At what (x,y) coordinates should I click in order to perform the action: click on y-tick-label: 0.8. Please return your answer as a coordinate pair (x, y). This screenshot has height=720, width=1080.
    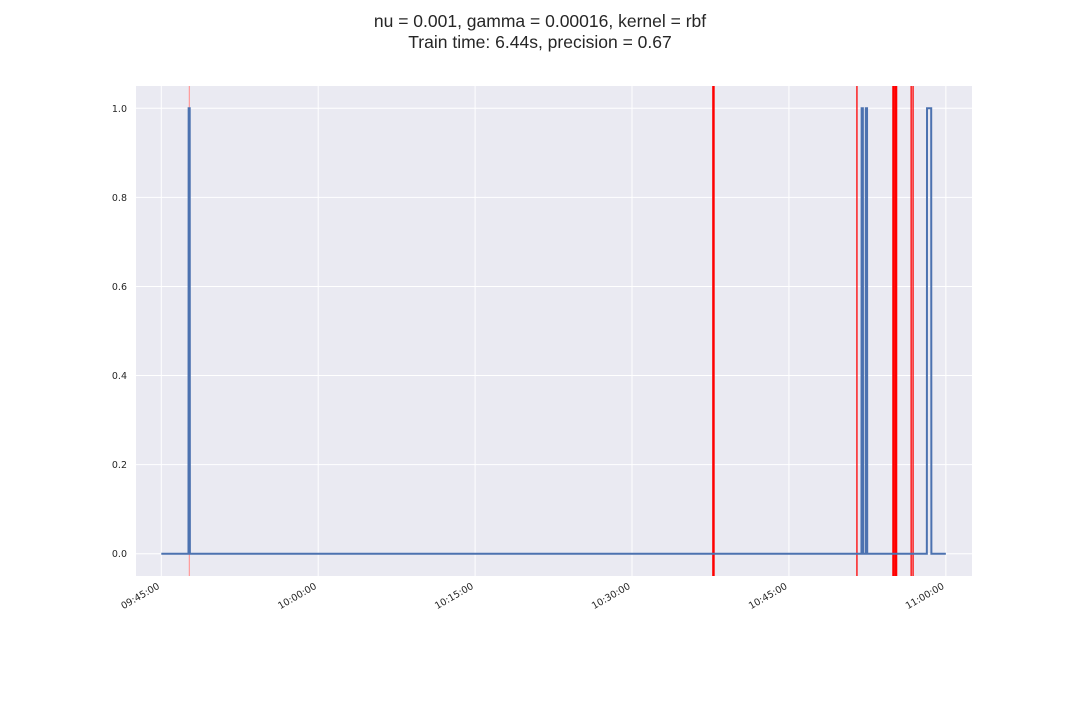
    Looking at the image, I should click on (119, 198).